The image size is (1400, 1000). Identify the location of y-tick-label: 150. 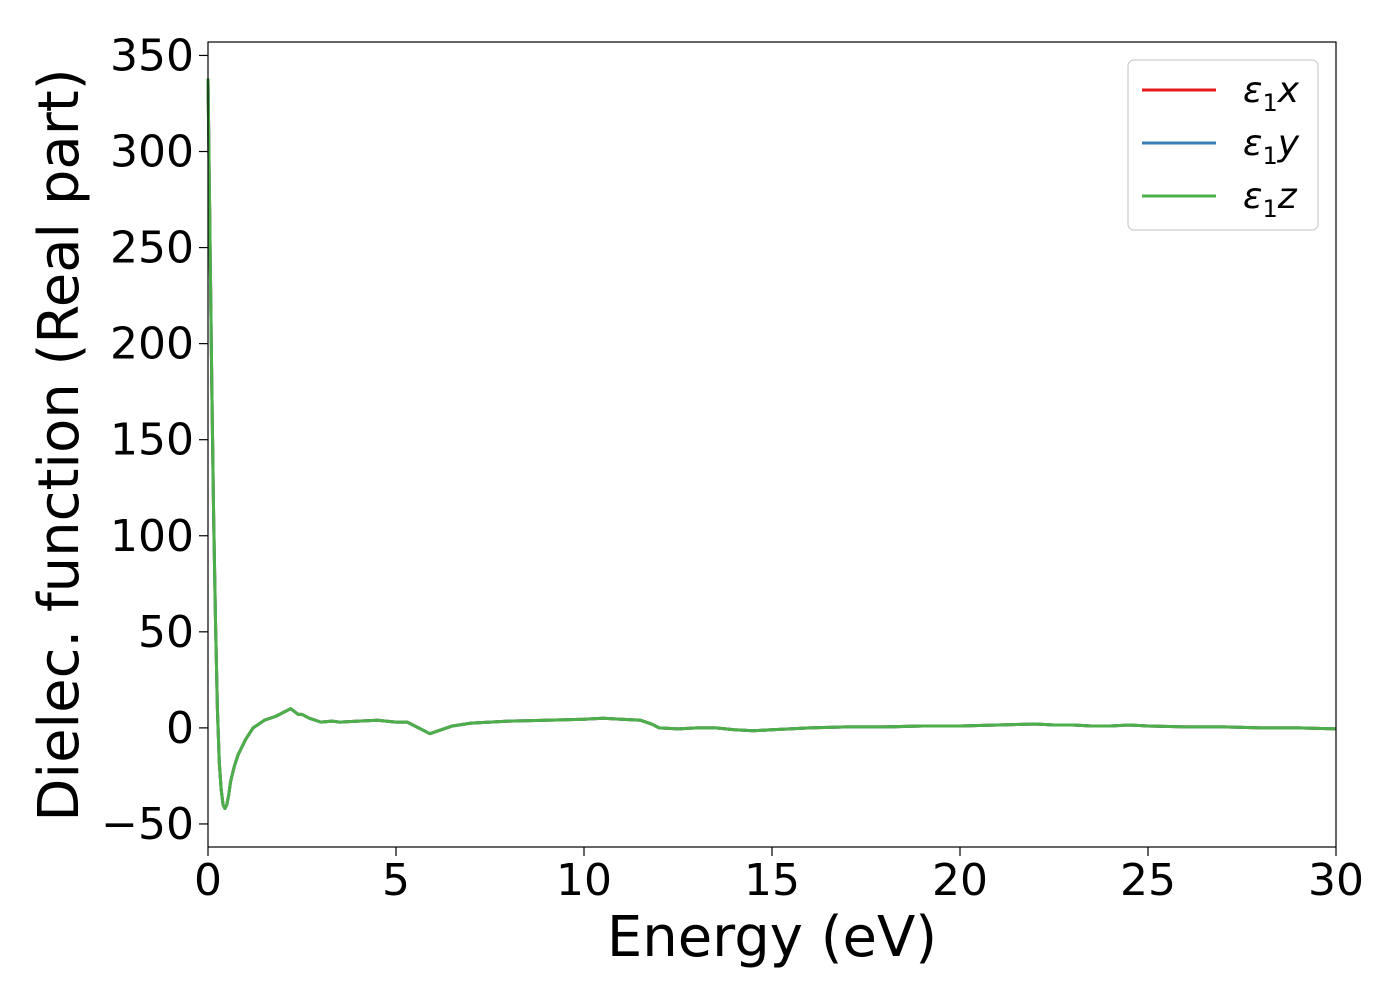
(152, 440).